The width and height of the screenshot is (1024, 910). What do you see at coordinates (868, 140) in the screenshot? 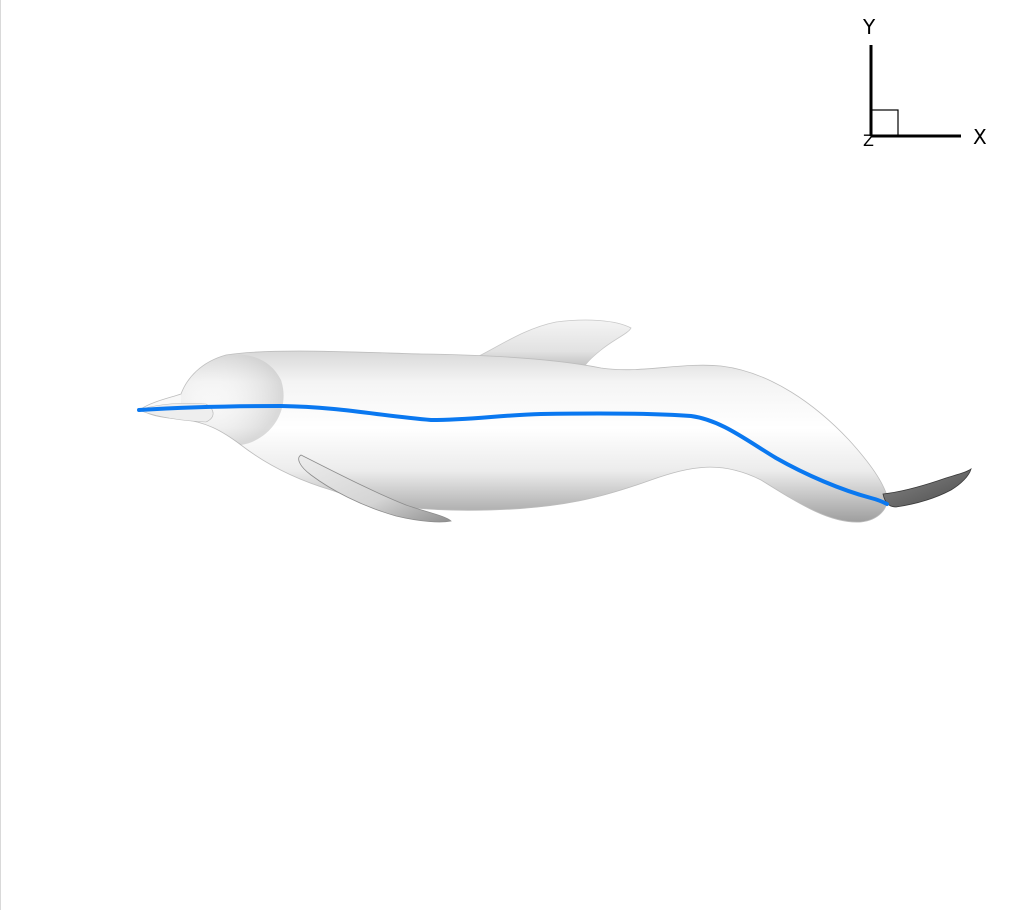
I see `z-axis-label: Z` at bounding box center [868, 140].